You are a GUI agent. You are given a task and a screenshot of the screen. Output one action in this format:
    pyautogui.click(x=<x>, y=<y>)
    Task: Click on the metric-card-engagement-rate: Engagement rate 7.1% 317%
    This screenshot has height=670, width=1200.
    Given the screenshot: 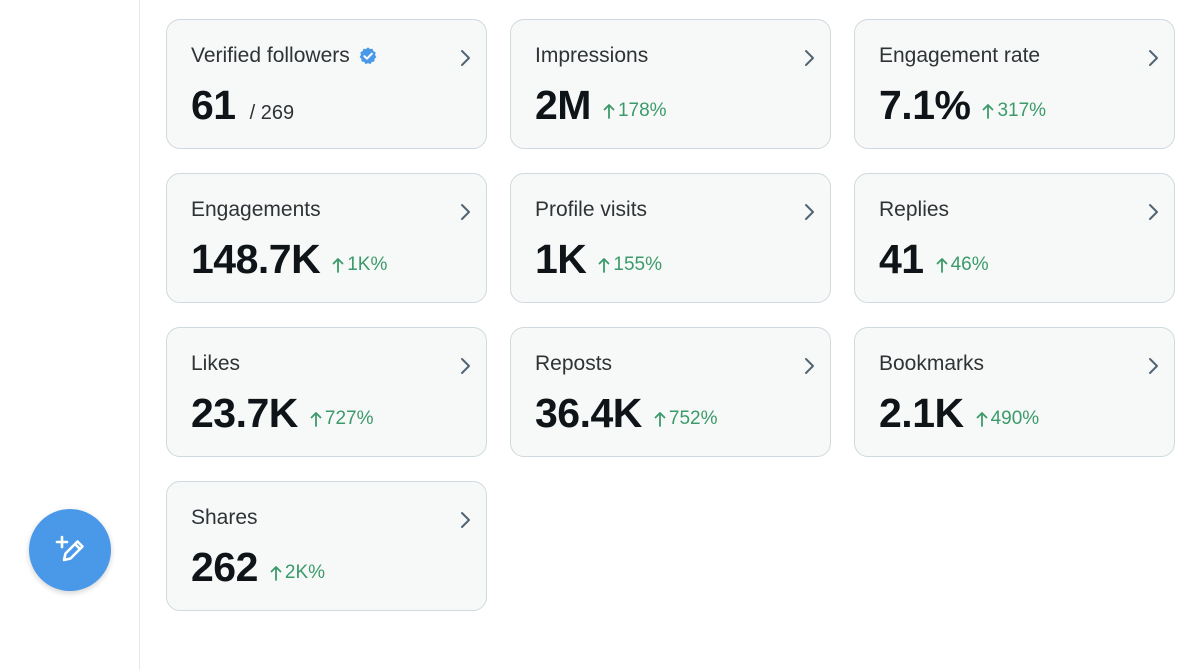 What is the action you would take?
    pyautogui.click(x=1014, y=84)
    